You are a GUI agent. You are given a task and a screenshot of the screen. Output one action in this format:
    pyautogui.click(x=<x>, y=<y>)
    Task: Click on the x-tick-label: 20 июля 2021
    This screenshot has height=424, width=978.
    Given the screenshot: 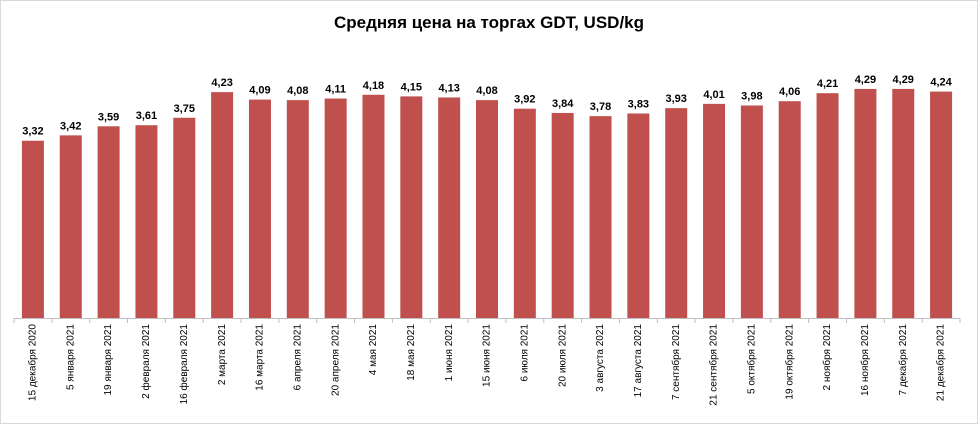 What is the action you would take?
    pyautogui.click(x=562, y=355)
    